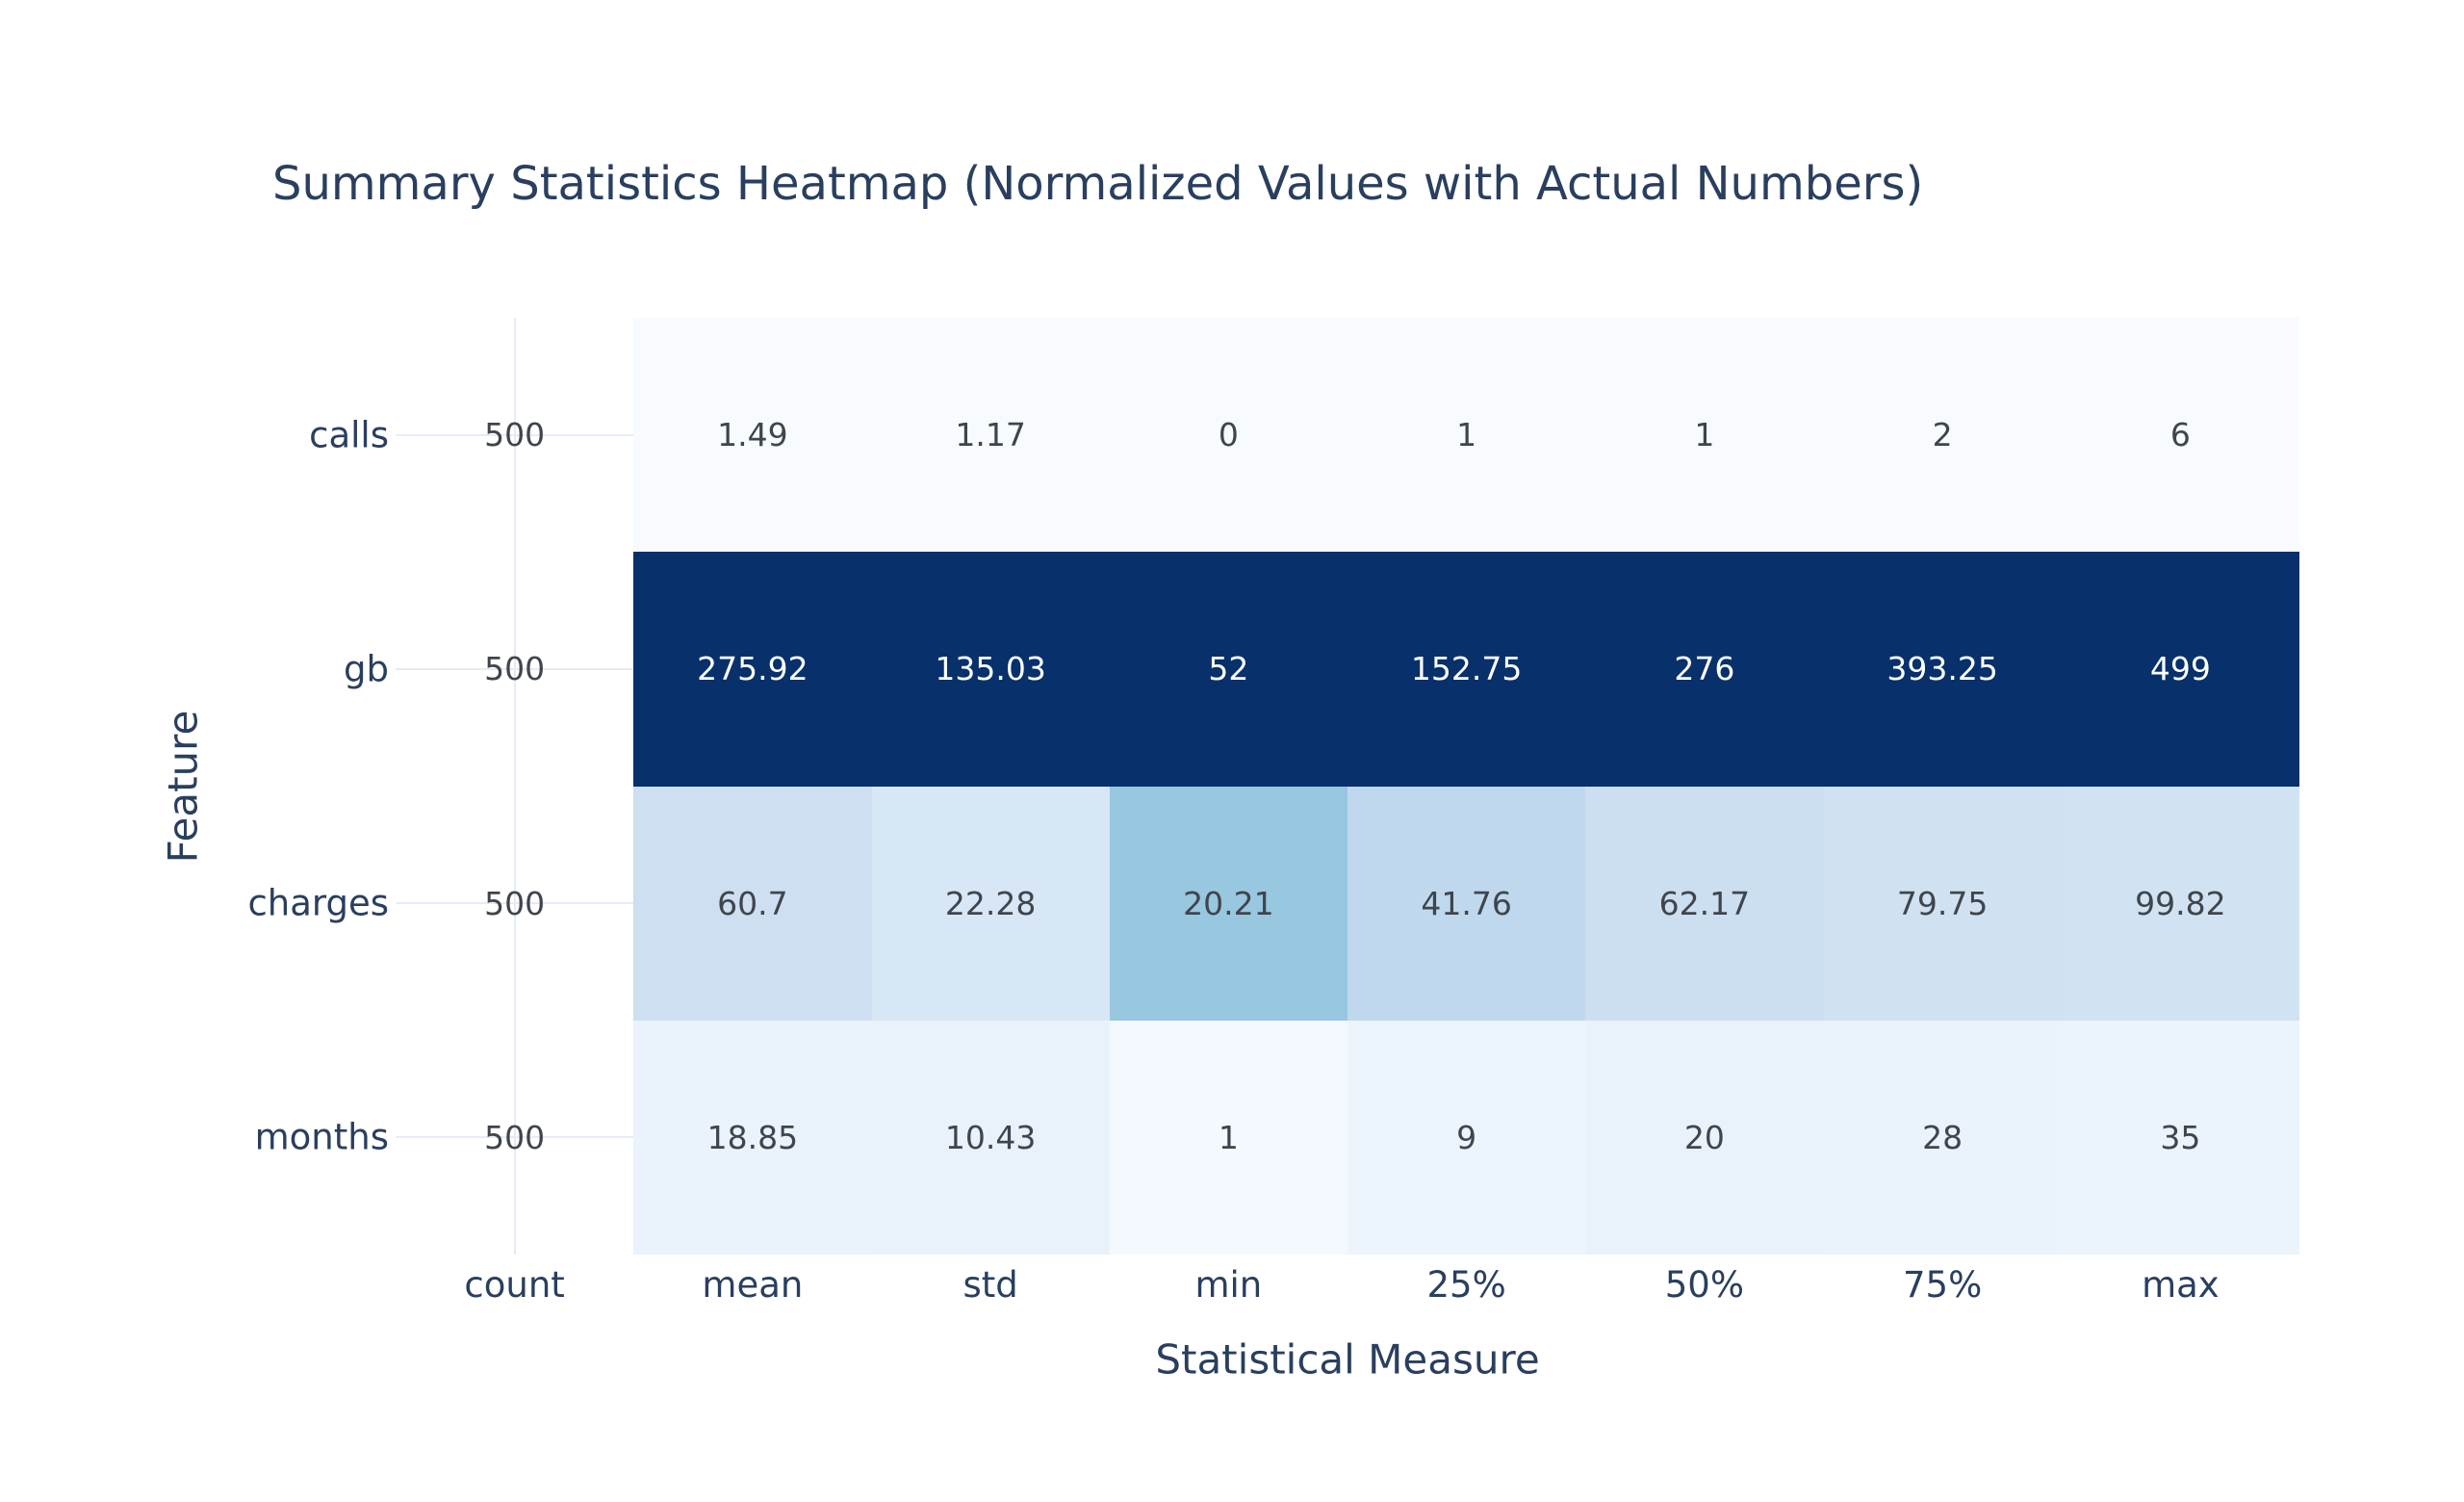 This screenshot has height=1502, width=2464. What do you see at coordinates (366, 669) in the screenshot?
I see `y-tick-label-gb: gb` at bounding box center [366, 669].